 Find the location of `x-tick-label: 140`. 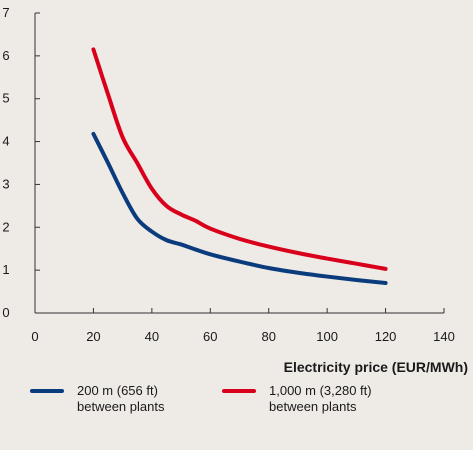

x-tick-label: 140 is located at coordinates (444, 336).